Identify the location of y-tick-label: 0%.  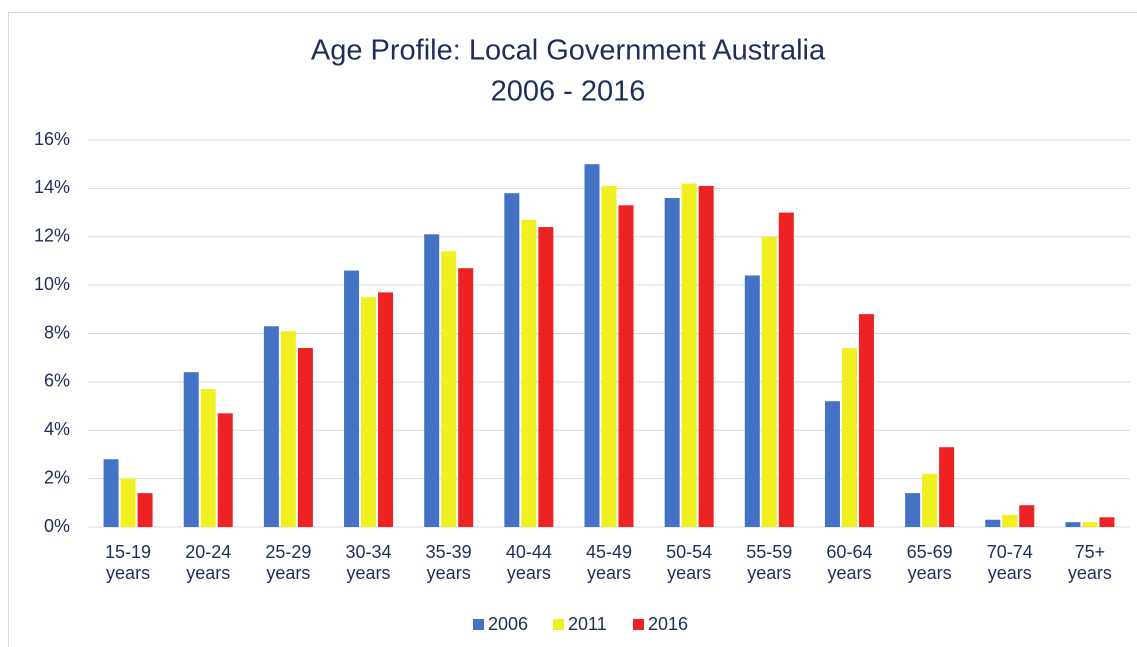
(57, 526).